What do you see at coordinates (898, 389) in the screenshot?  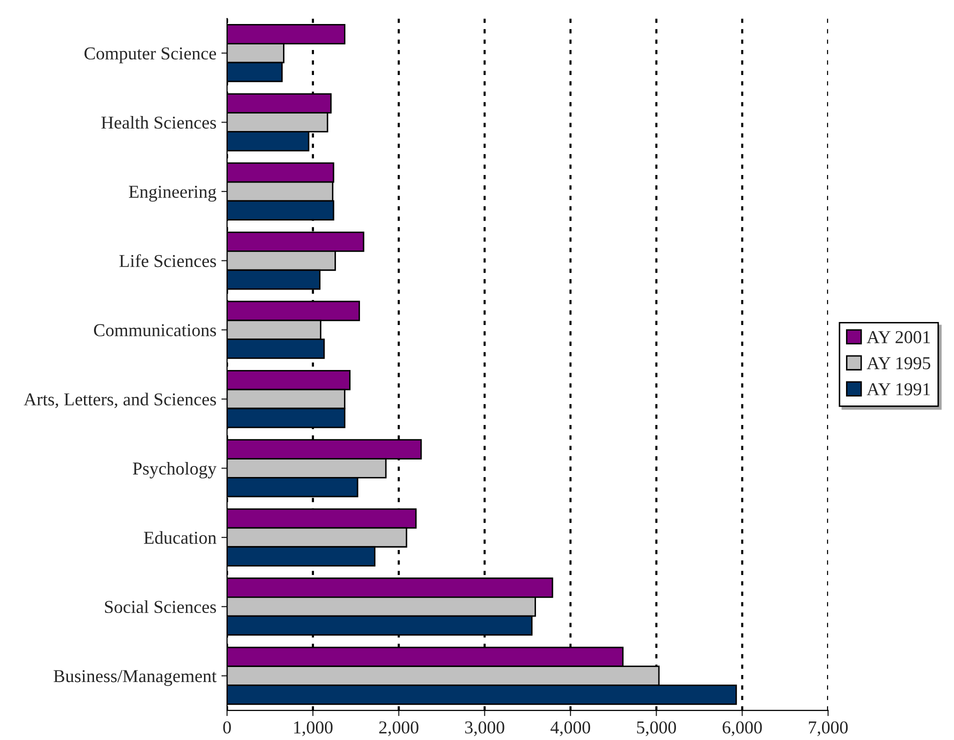 I see `legend-label: AY 1991` at bounding box center [898, 389].